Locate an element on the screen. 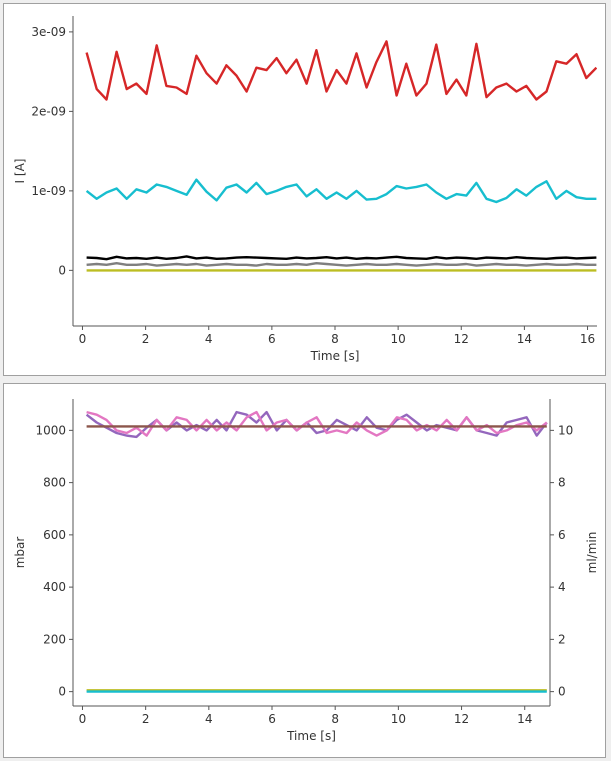 Image resolution: width=611 pixels, height=761 pixels. y-tick-label: 200 is located at coordinates (54, 639).